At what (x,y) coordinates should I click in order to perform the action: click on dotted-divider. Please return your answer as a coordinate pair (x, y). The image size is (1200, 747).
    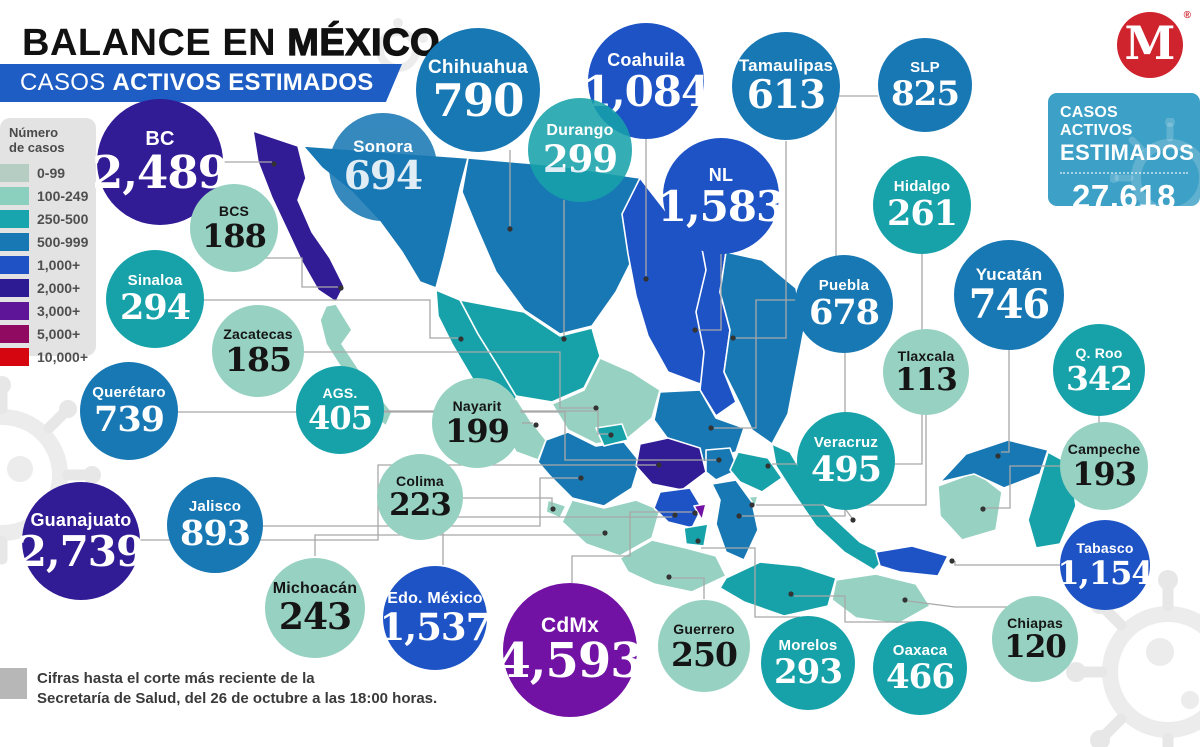
    Looking at the image, I should click on (1124, 173).